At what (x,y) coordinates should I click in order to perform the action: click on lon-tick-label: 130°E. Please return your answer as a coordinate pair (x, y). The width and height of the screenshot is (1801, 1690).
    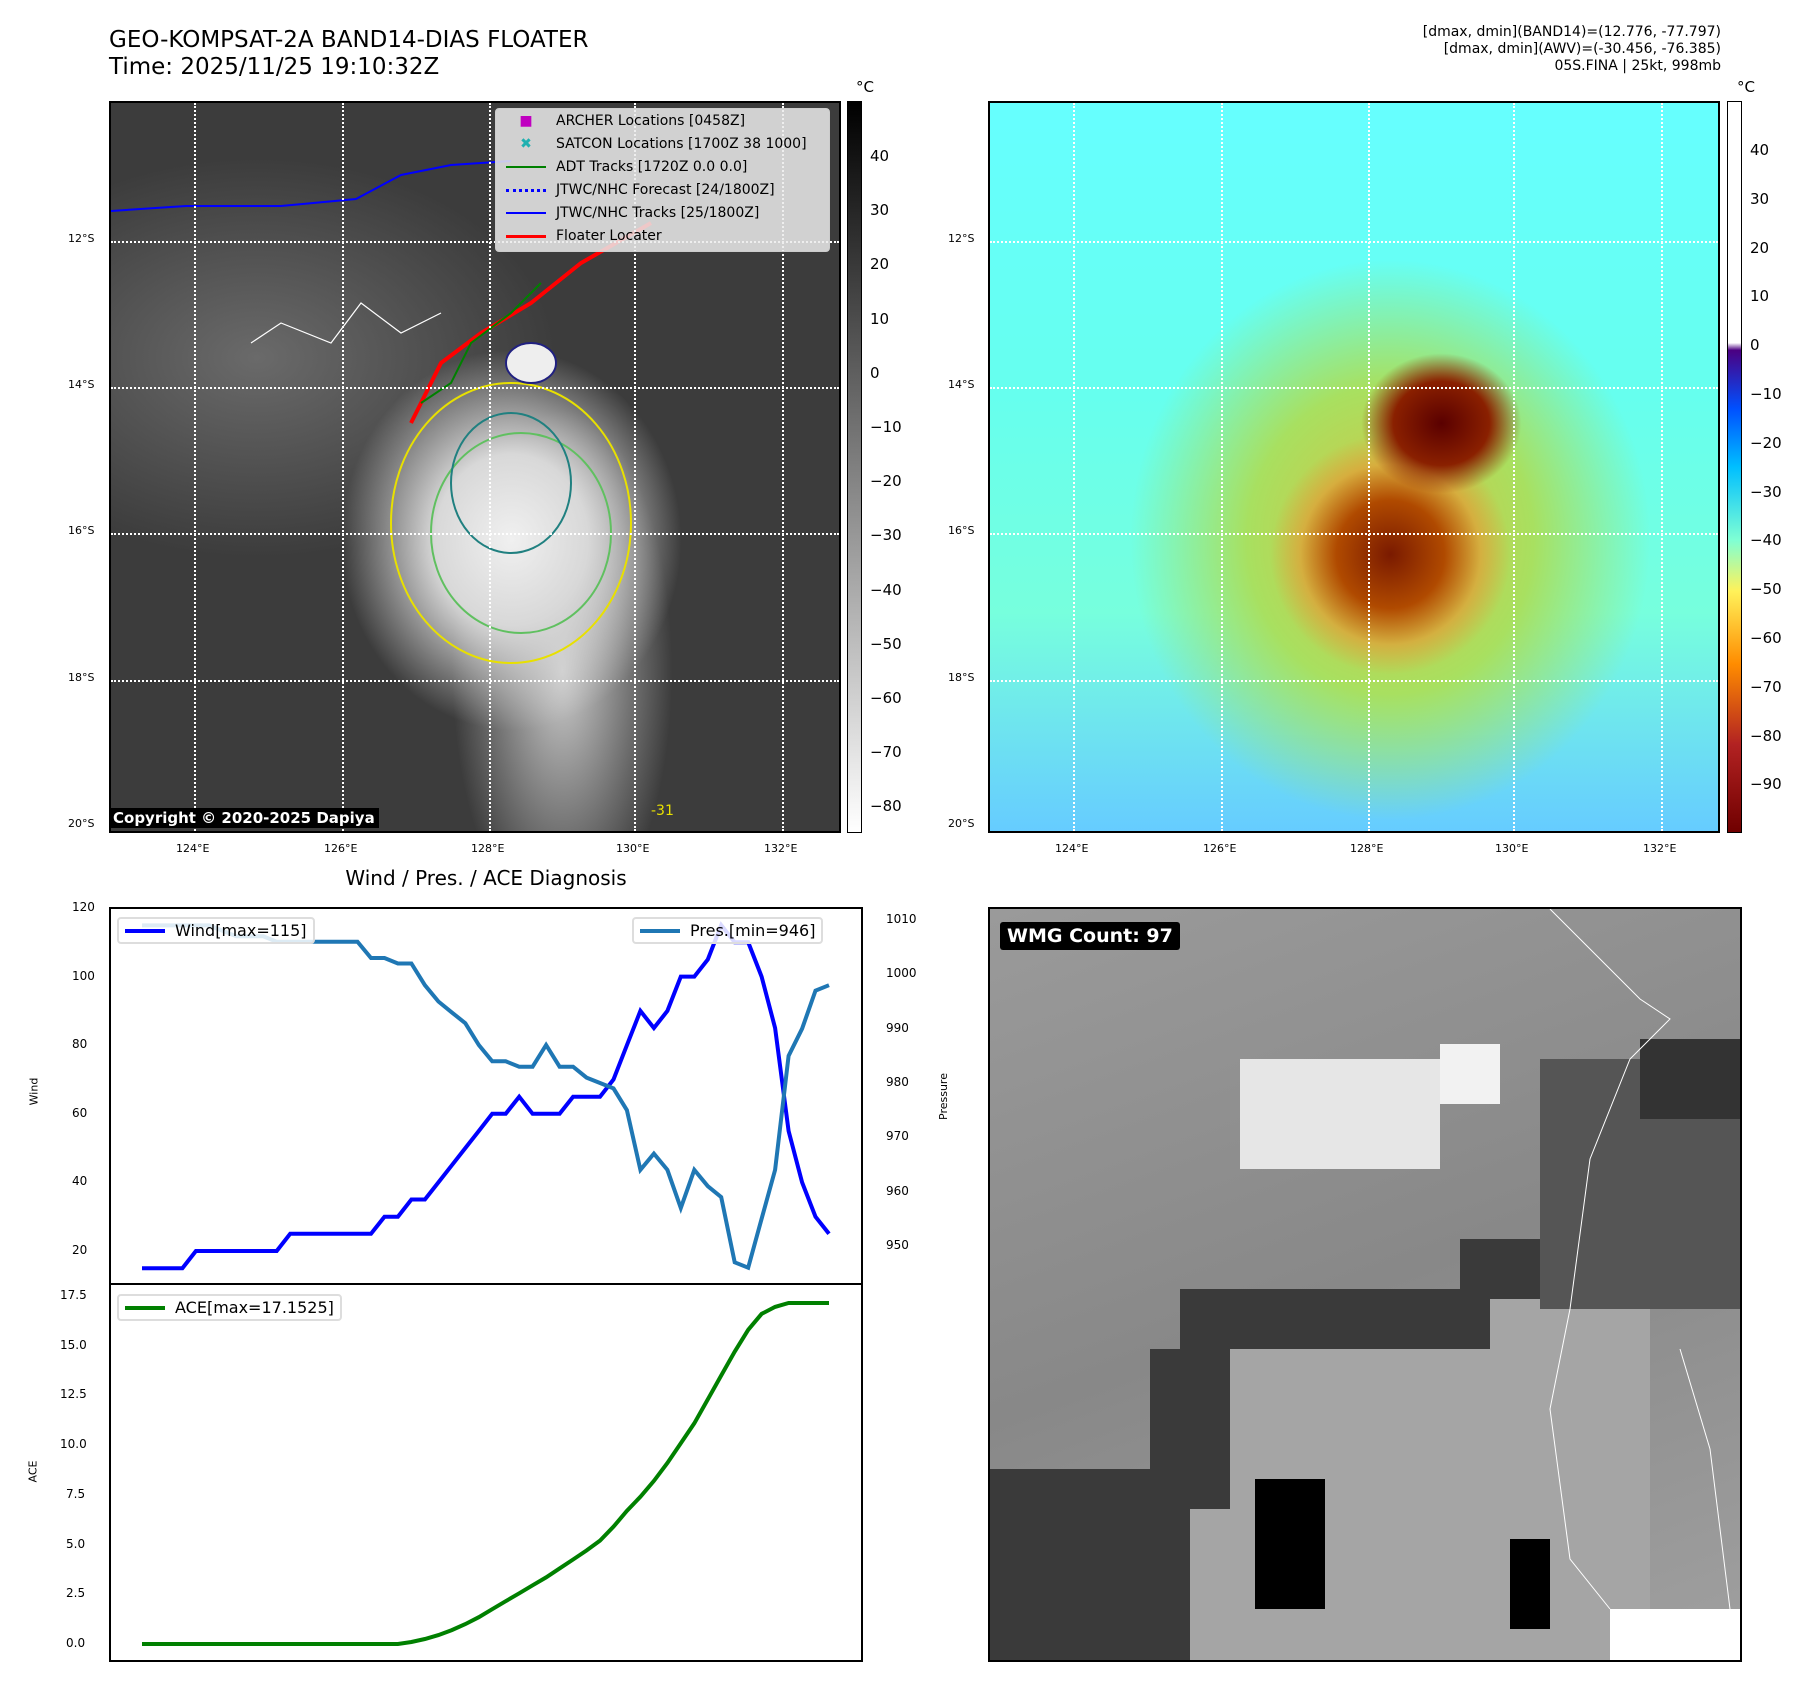
    Looking at the image, I should click on (1512, 848).